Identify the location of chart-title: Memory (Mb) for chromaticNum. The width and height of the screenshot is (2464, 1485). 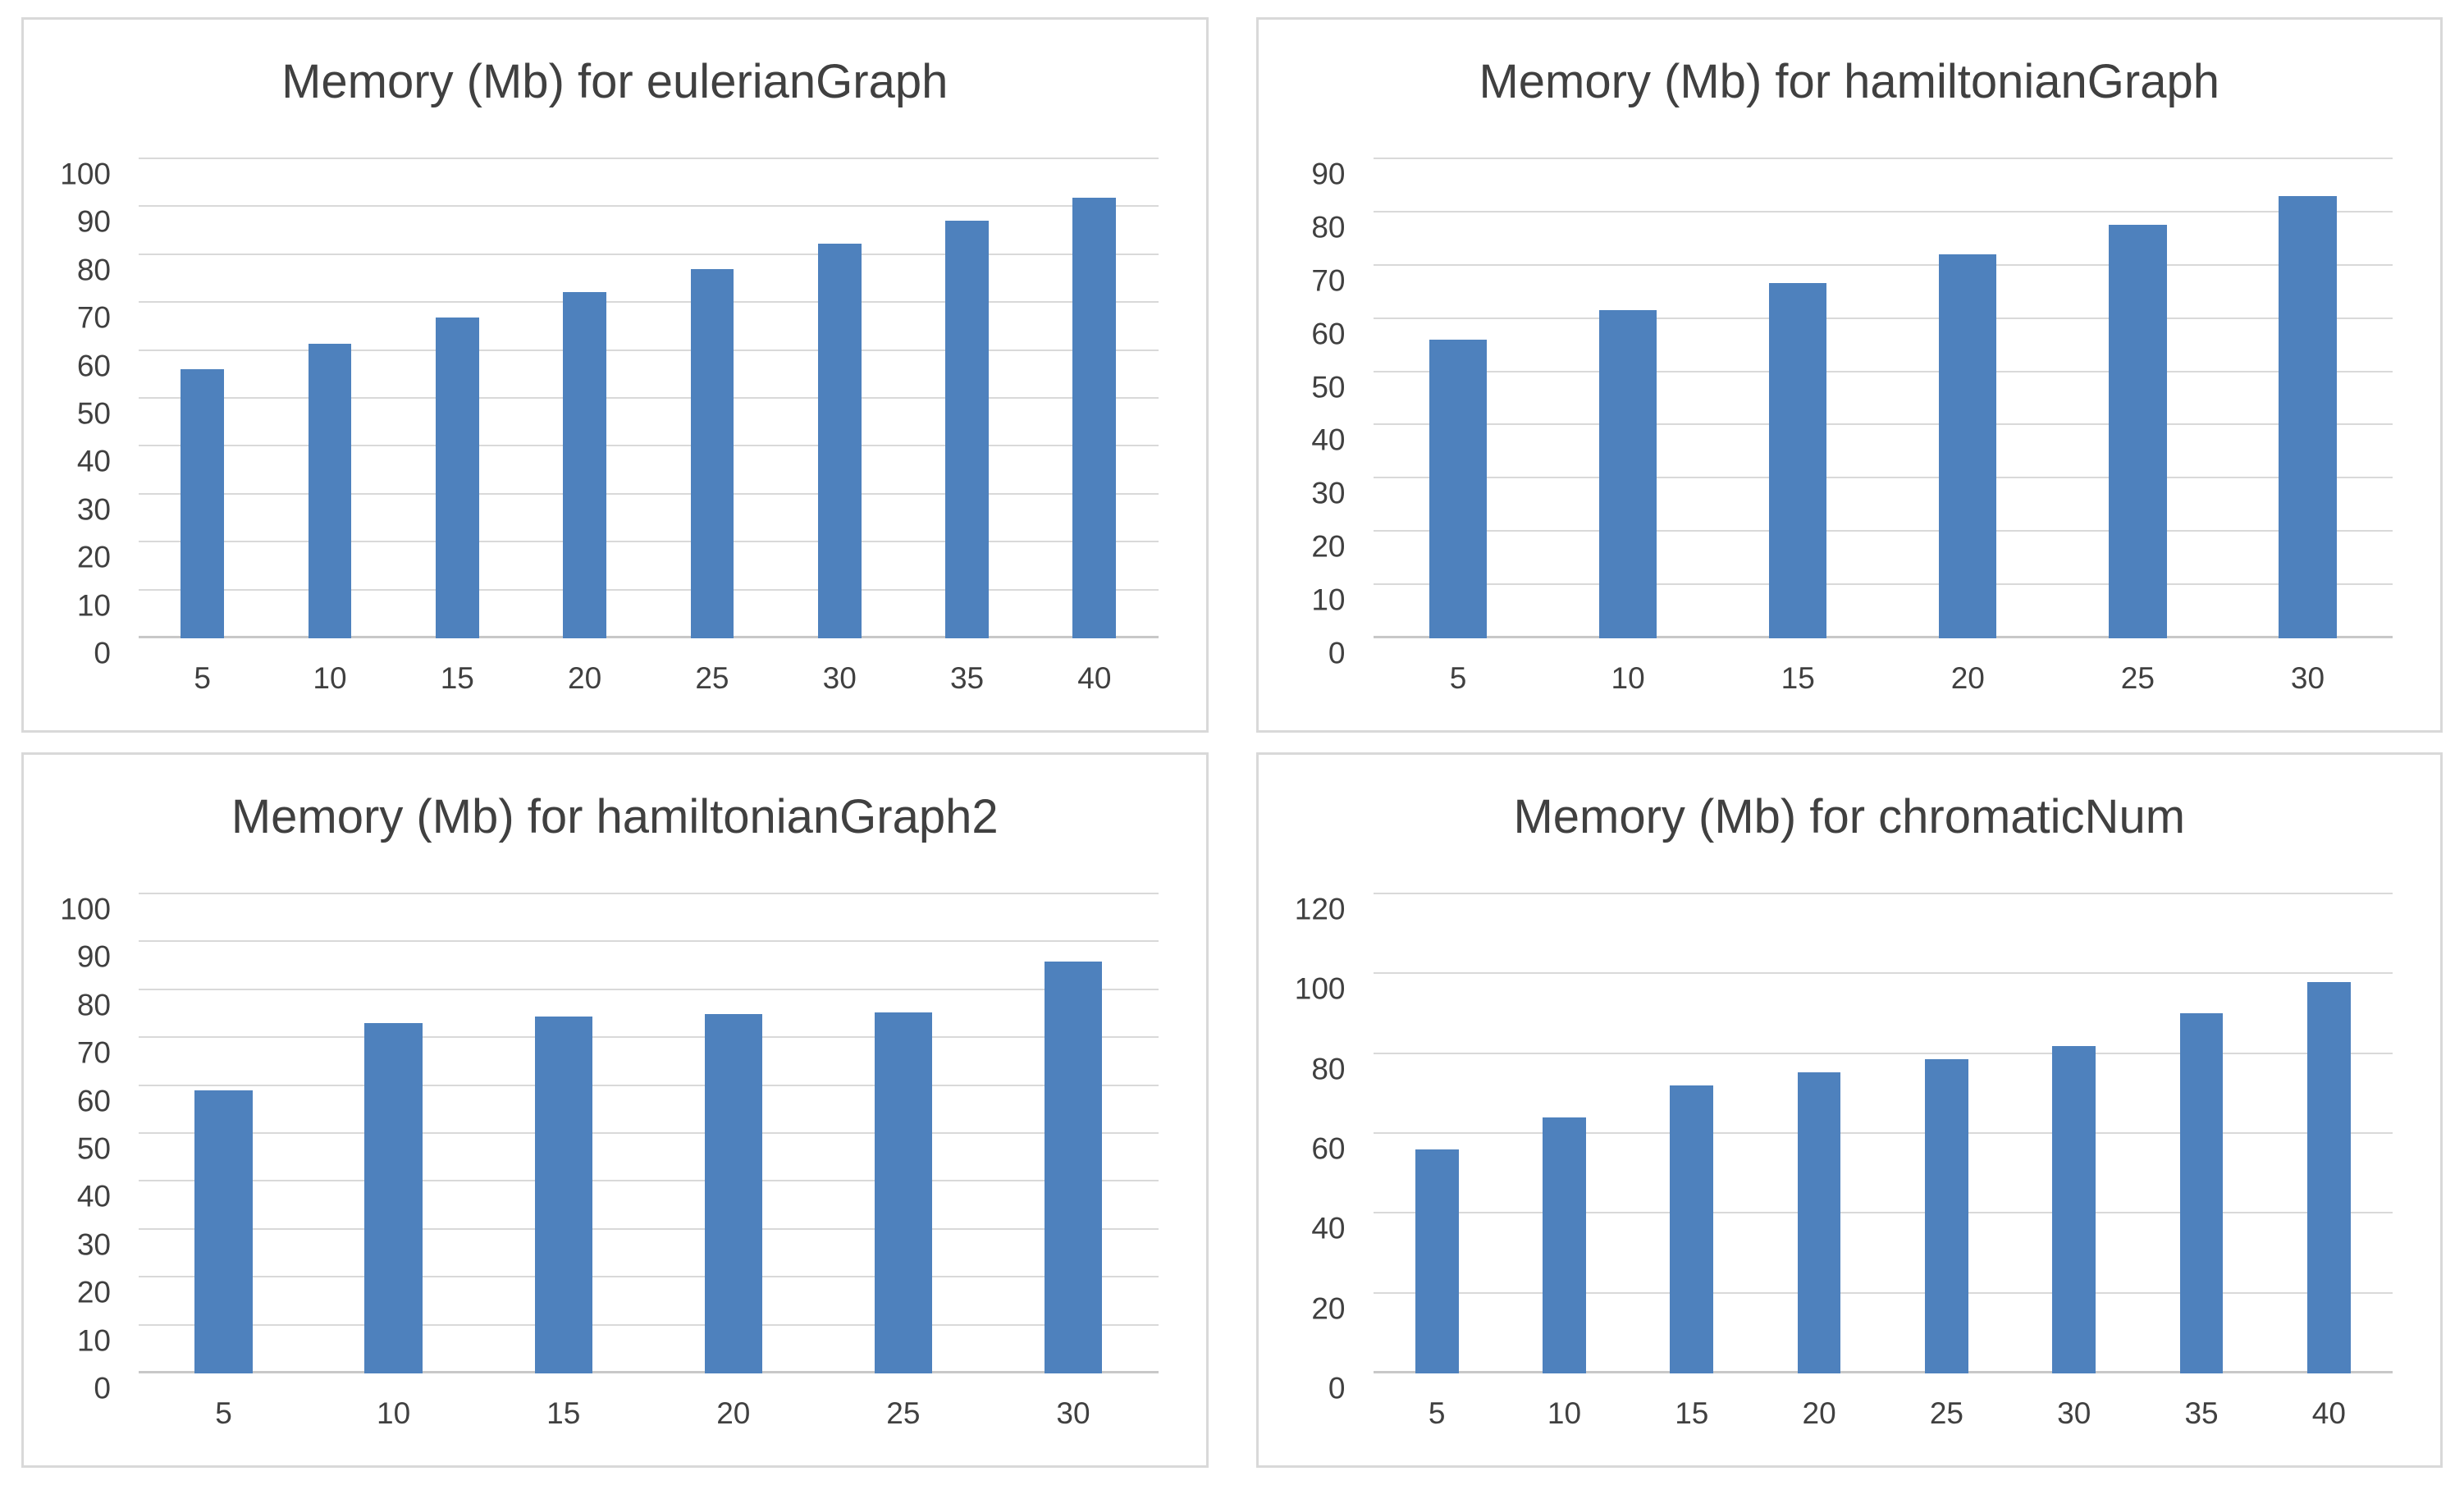
(1849, 816).